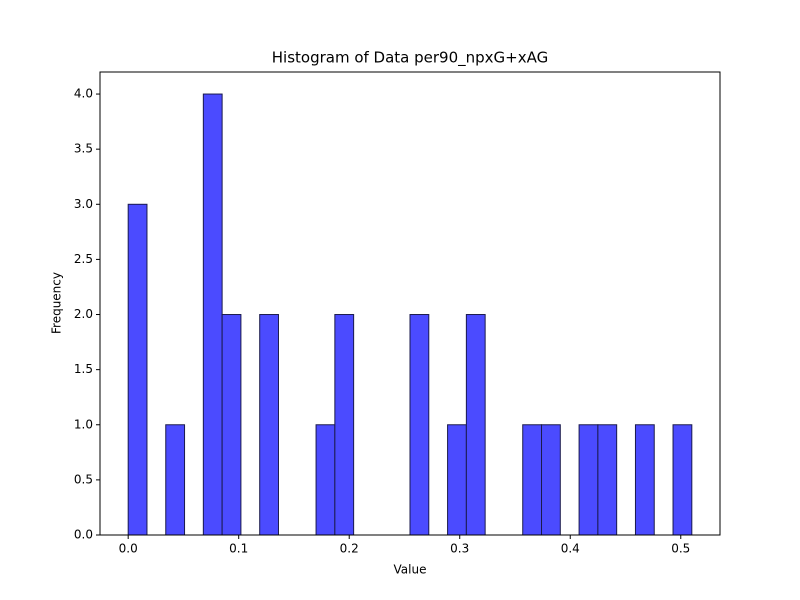 The width and height of the screenshot is (800, 600). What do you see at coordinates (83, 94) in the screenshot?
I see `y-tick-label: 4.0` at bounding box center [83, 94].